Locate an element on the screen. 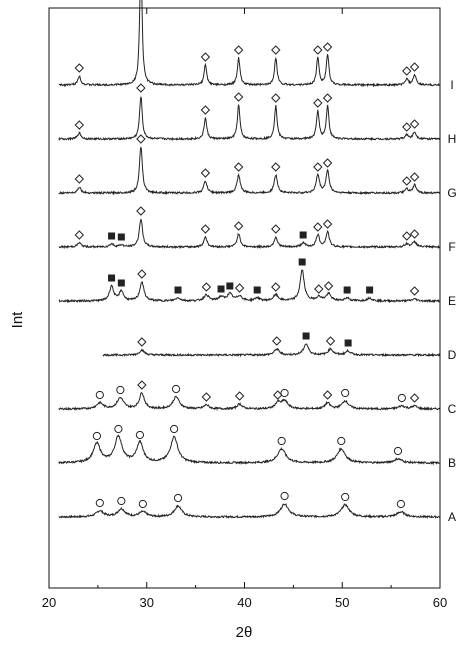 This screenshot has width=466, height=647. x-axis-label: 2θ is located at coordinates (244, 632).